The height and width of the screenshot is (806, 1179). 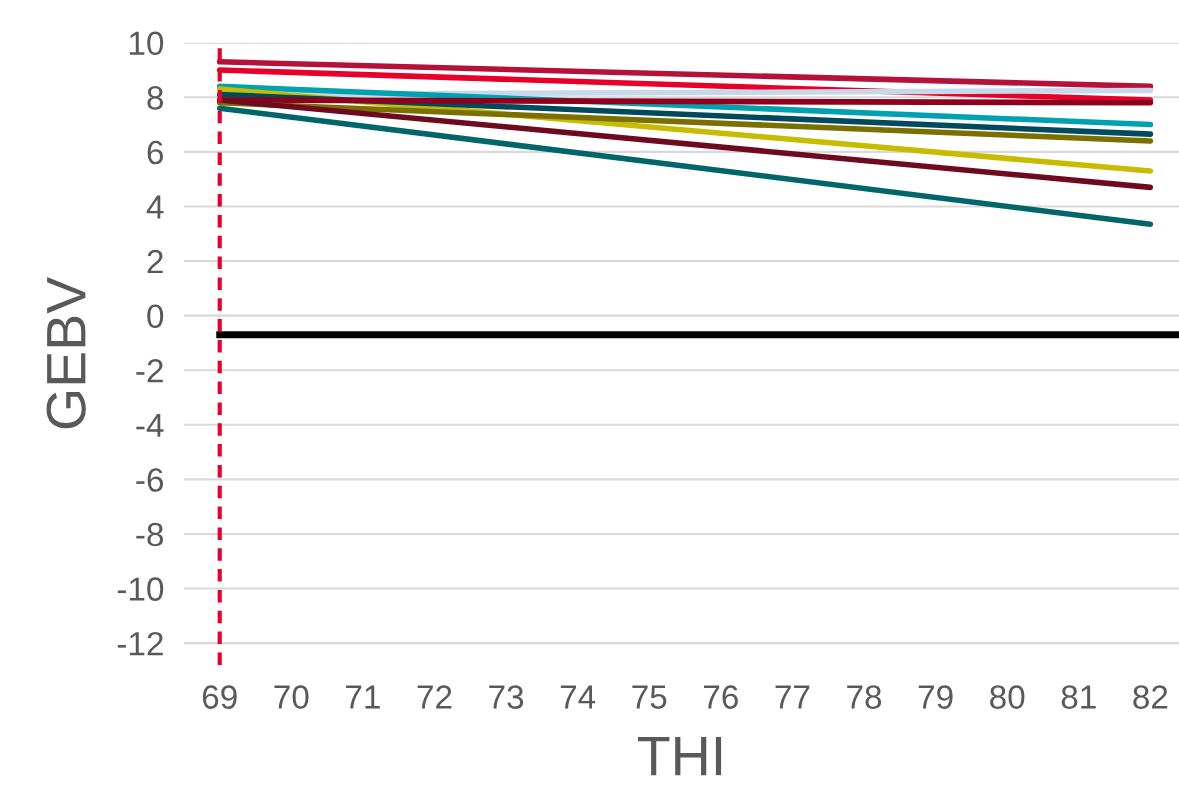 I want to click on y-tick-label: 4, so click(x=155, y=207).